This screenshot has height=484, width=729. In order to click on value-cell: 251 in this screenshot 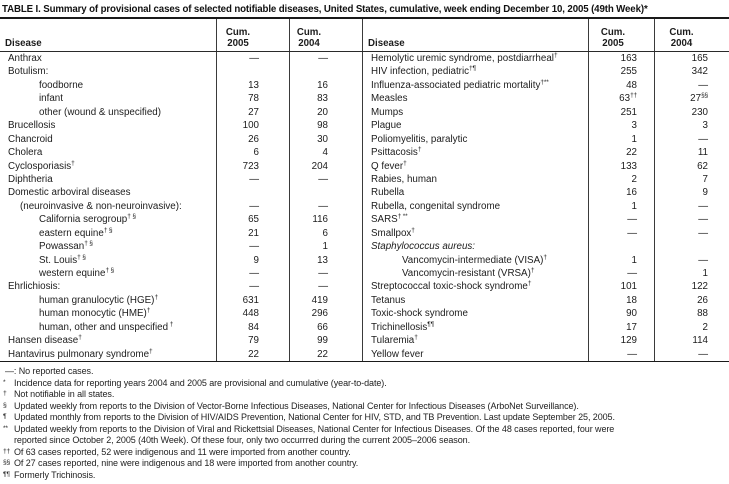, I will do `click(622, 112)`.